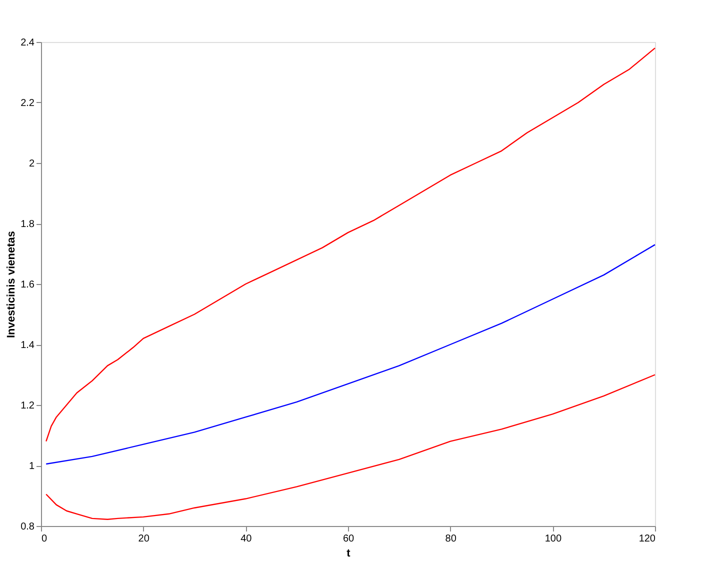  Describe the element at coordinates (246, 539) in the screenshot. I see `x-tick-label: 40` at that location.